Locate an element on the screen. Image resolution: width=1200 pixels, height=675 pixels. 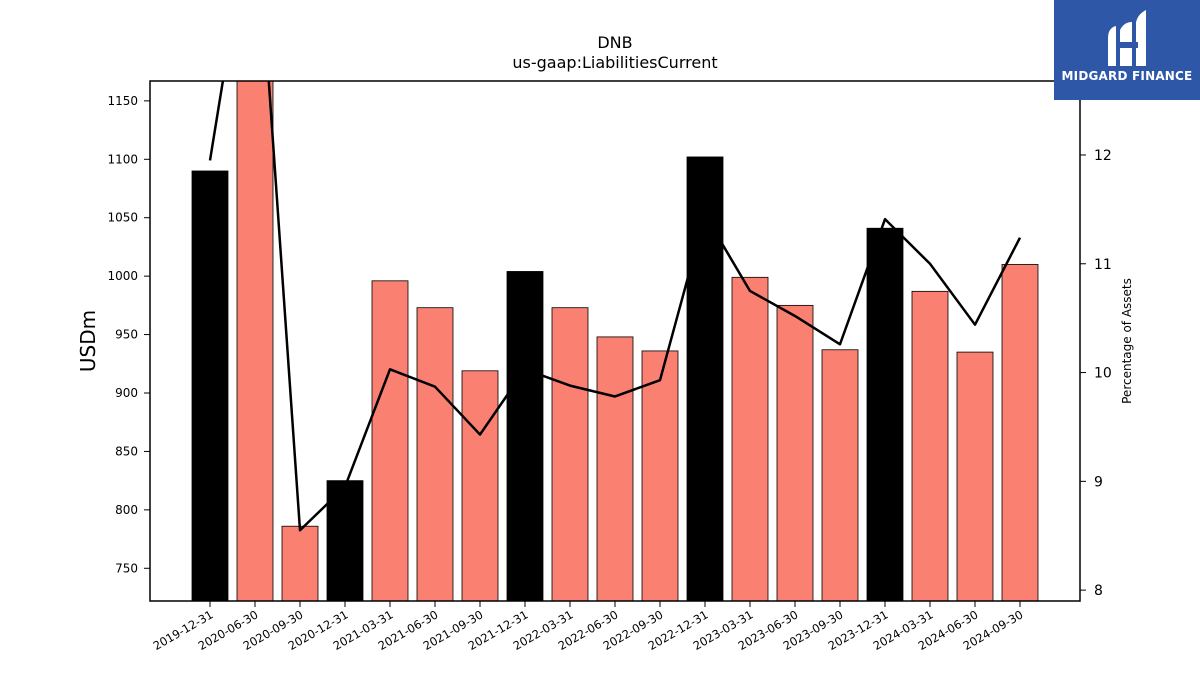
y2-tick-label: 8 is located at coordinates (1098, 591).